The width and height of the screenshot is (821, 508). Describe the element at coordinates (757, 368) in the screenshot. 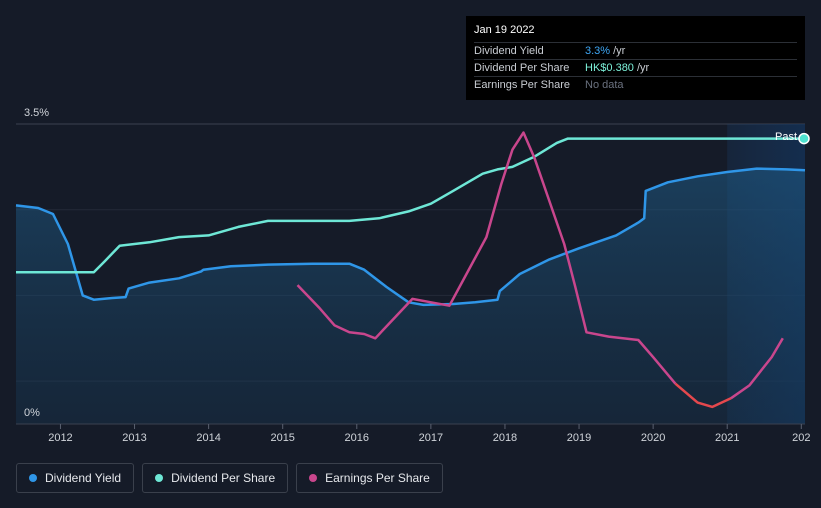

I see `eps-segment` at that location.